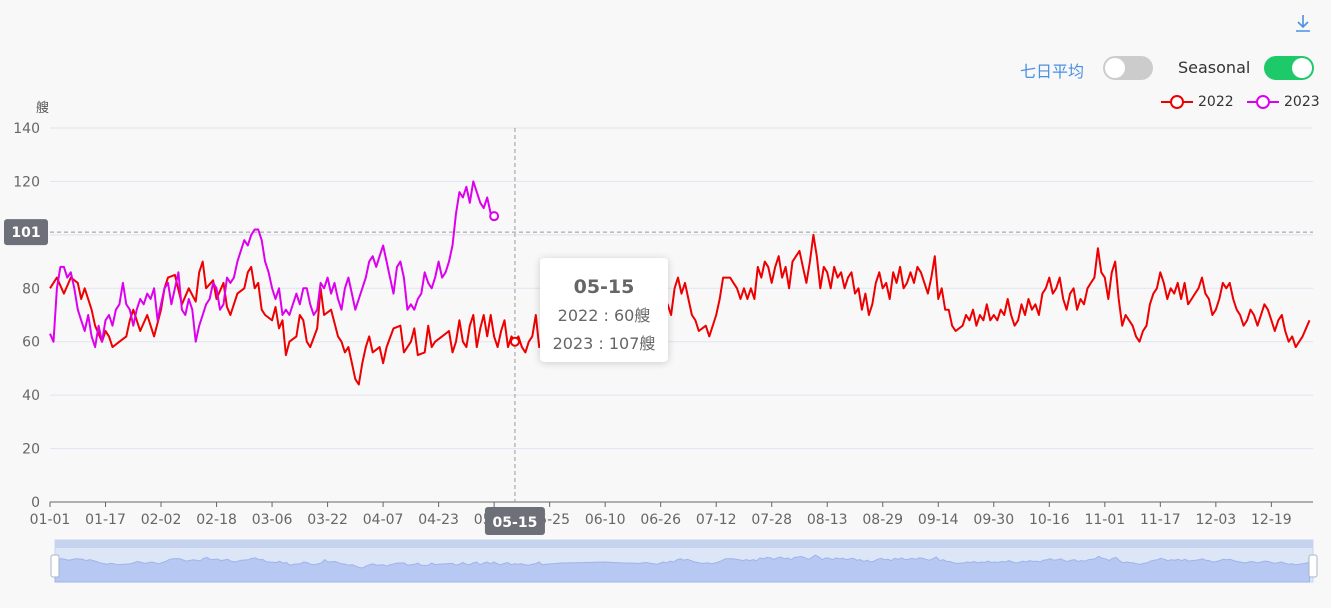 The height and width of the screenshot is (608, 1331). Describe the element at coordinates (26, 316) in the screenshot. I see `y-axis-ticks: 020406080100120140` at that location.